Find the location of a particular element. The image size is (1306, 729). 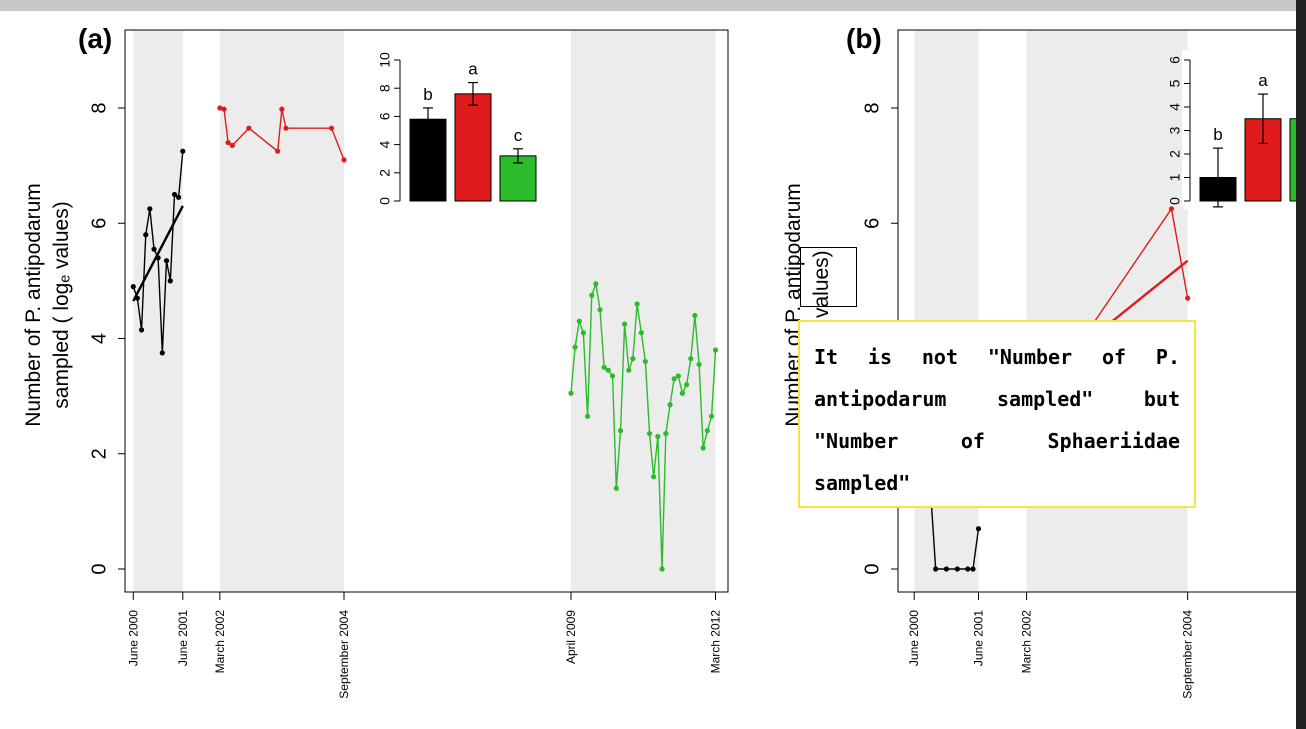

x-tick-label: June 2001 is located at coordinates (978, 638).